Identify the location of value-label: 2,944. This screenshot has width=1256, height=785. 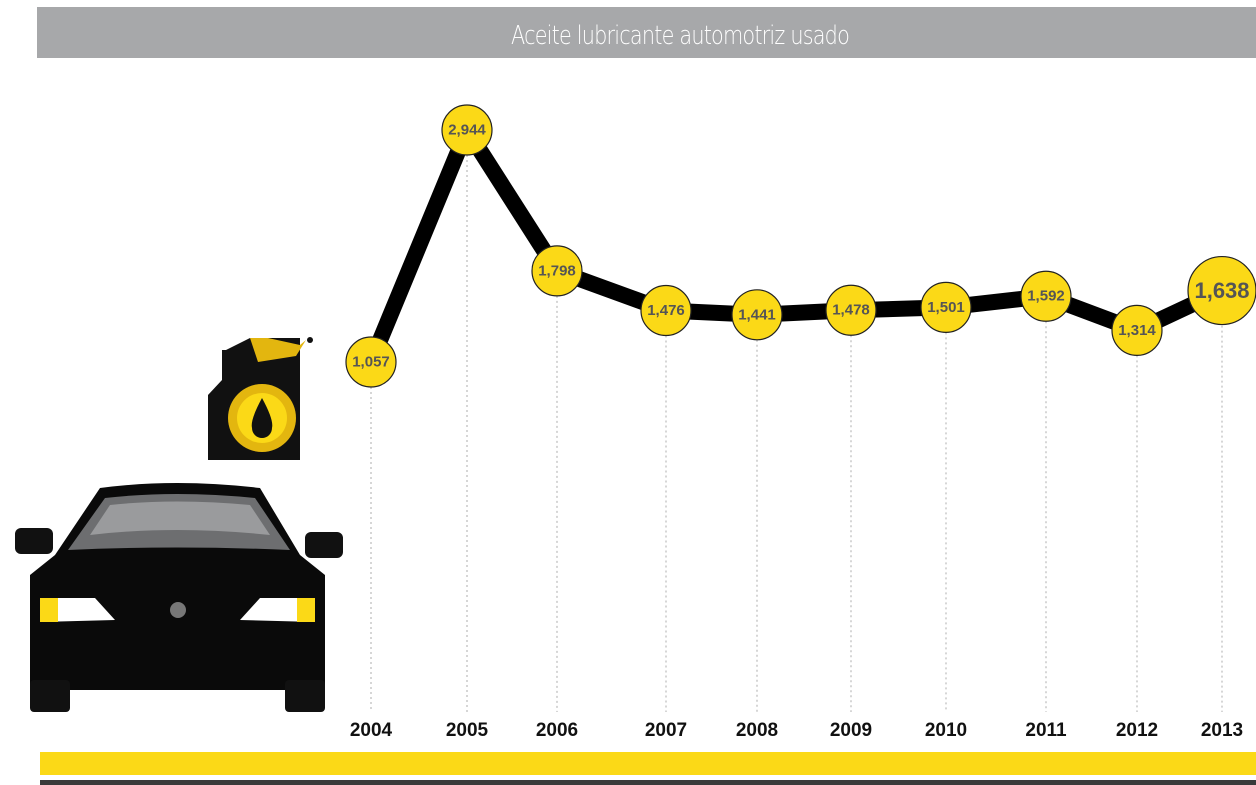
(467, 130).